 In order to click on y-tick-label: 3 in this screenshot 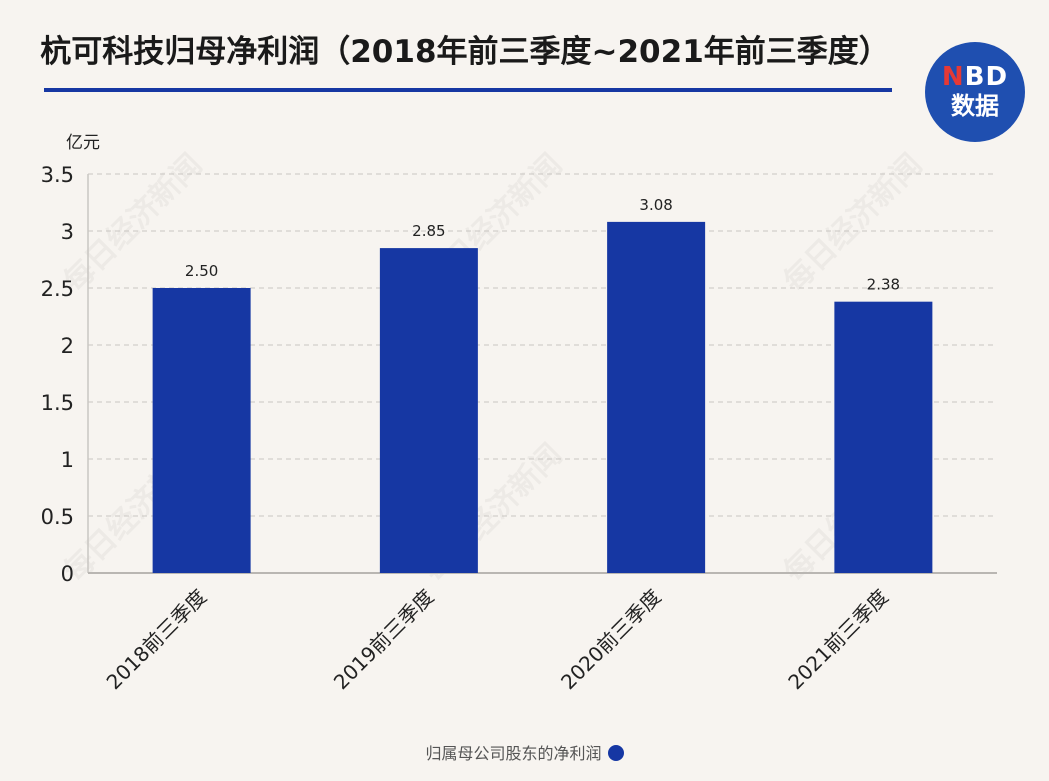, I will do `click(67, 232)`.